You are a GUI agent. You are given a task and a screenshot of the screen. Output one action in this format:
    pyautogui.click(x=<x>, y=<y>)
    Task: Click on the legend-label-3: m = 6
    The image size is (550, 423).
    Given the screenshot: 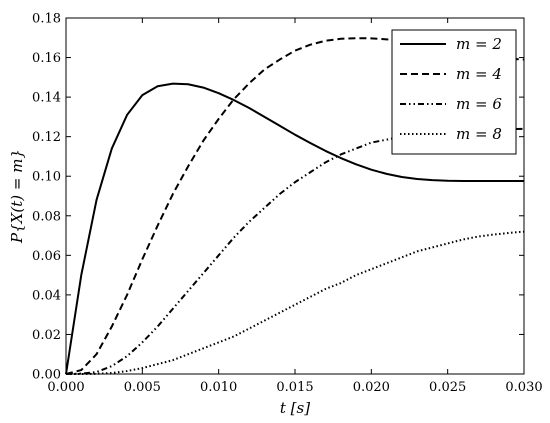 What is the action you would take?
    pyautogui.click(x=479, y=104)
    